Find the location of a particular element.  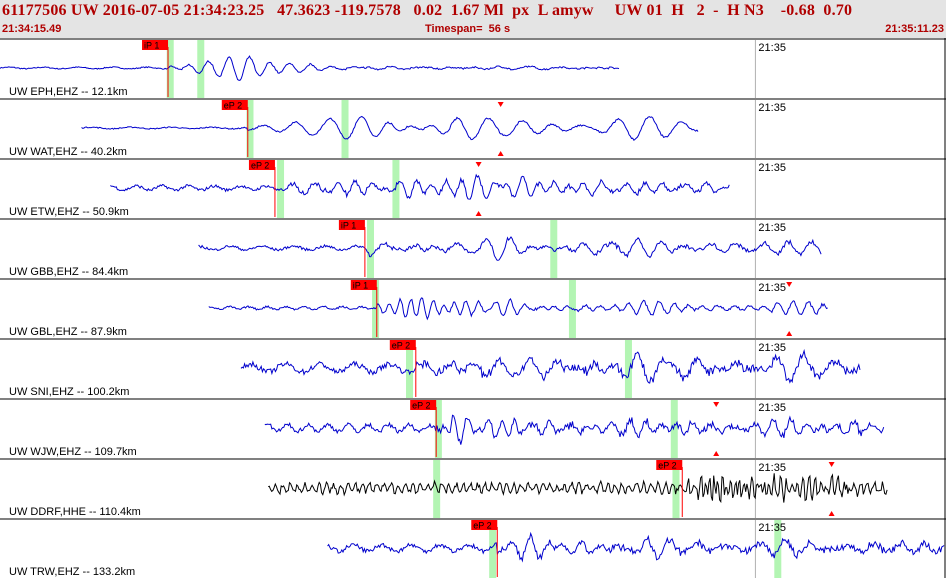

station-label: UW GBL,EHZ -- 87.9km is located at coordinates (68, 332).